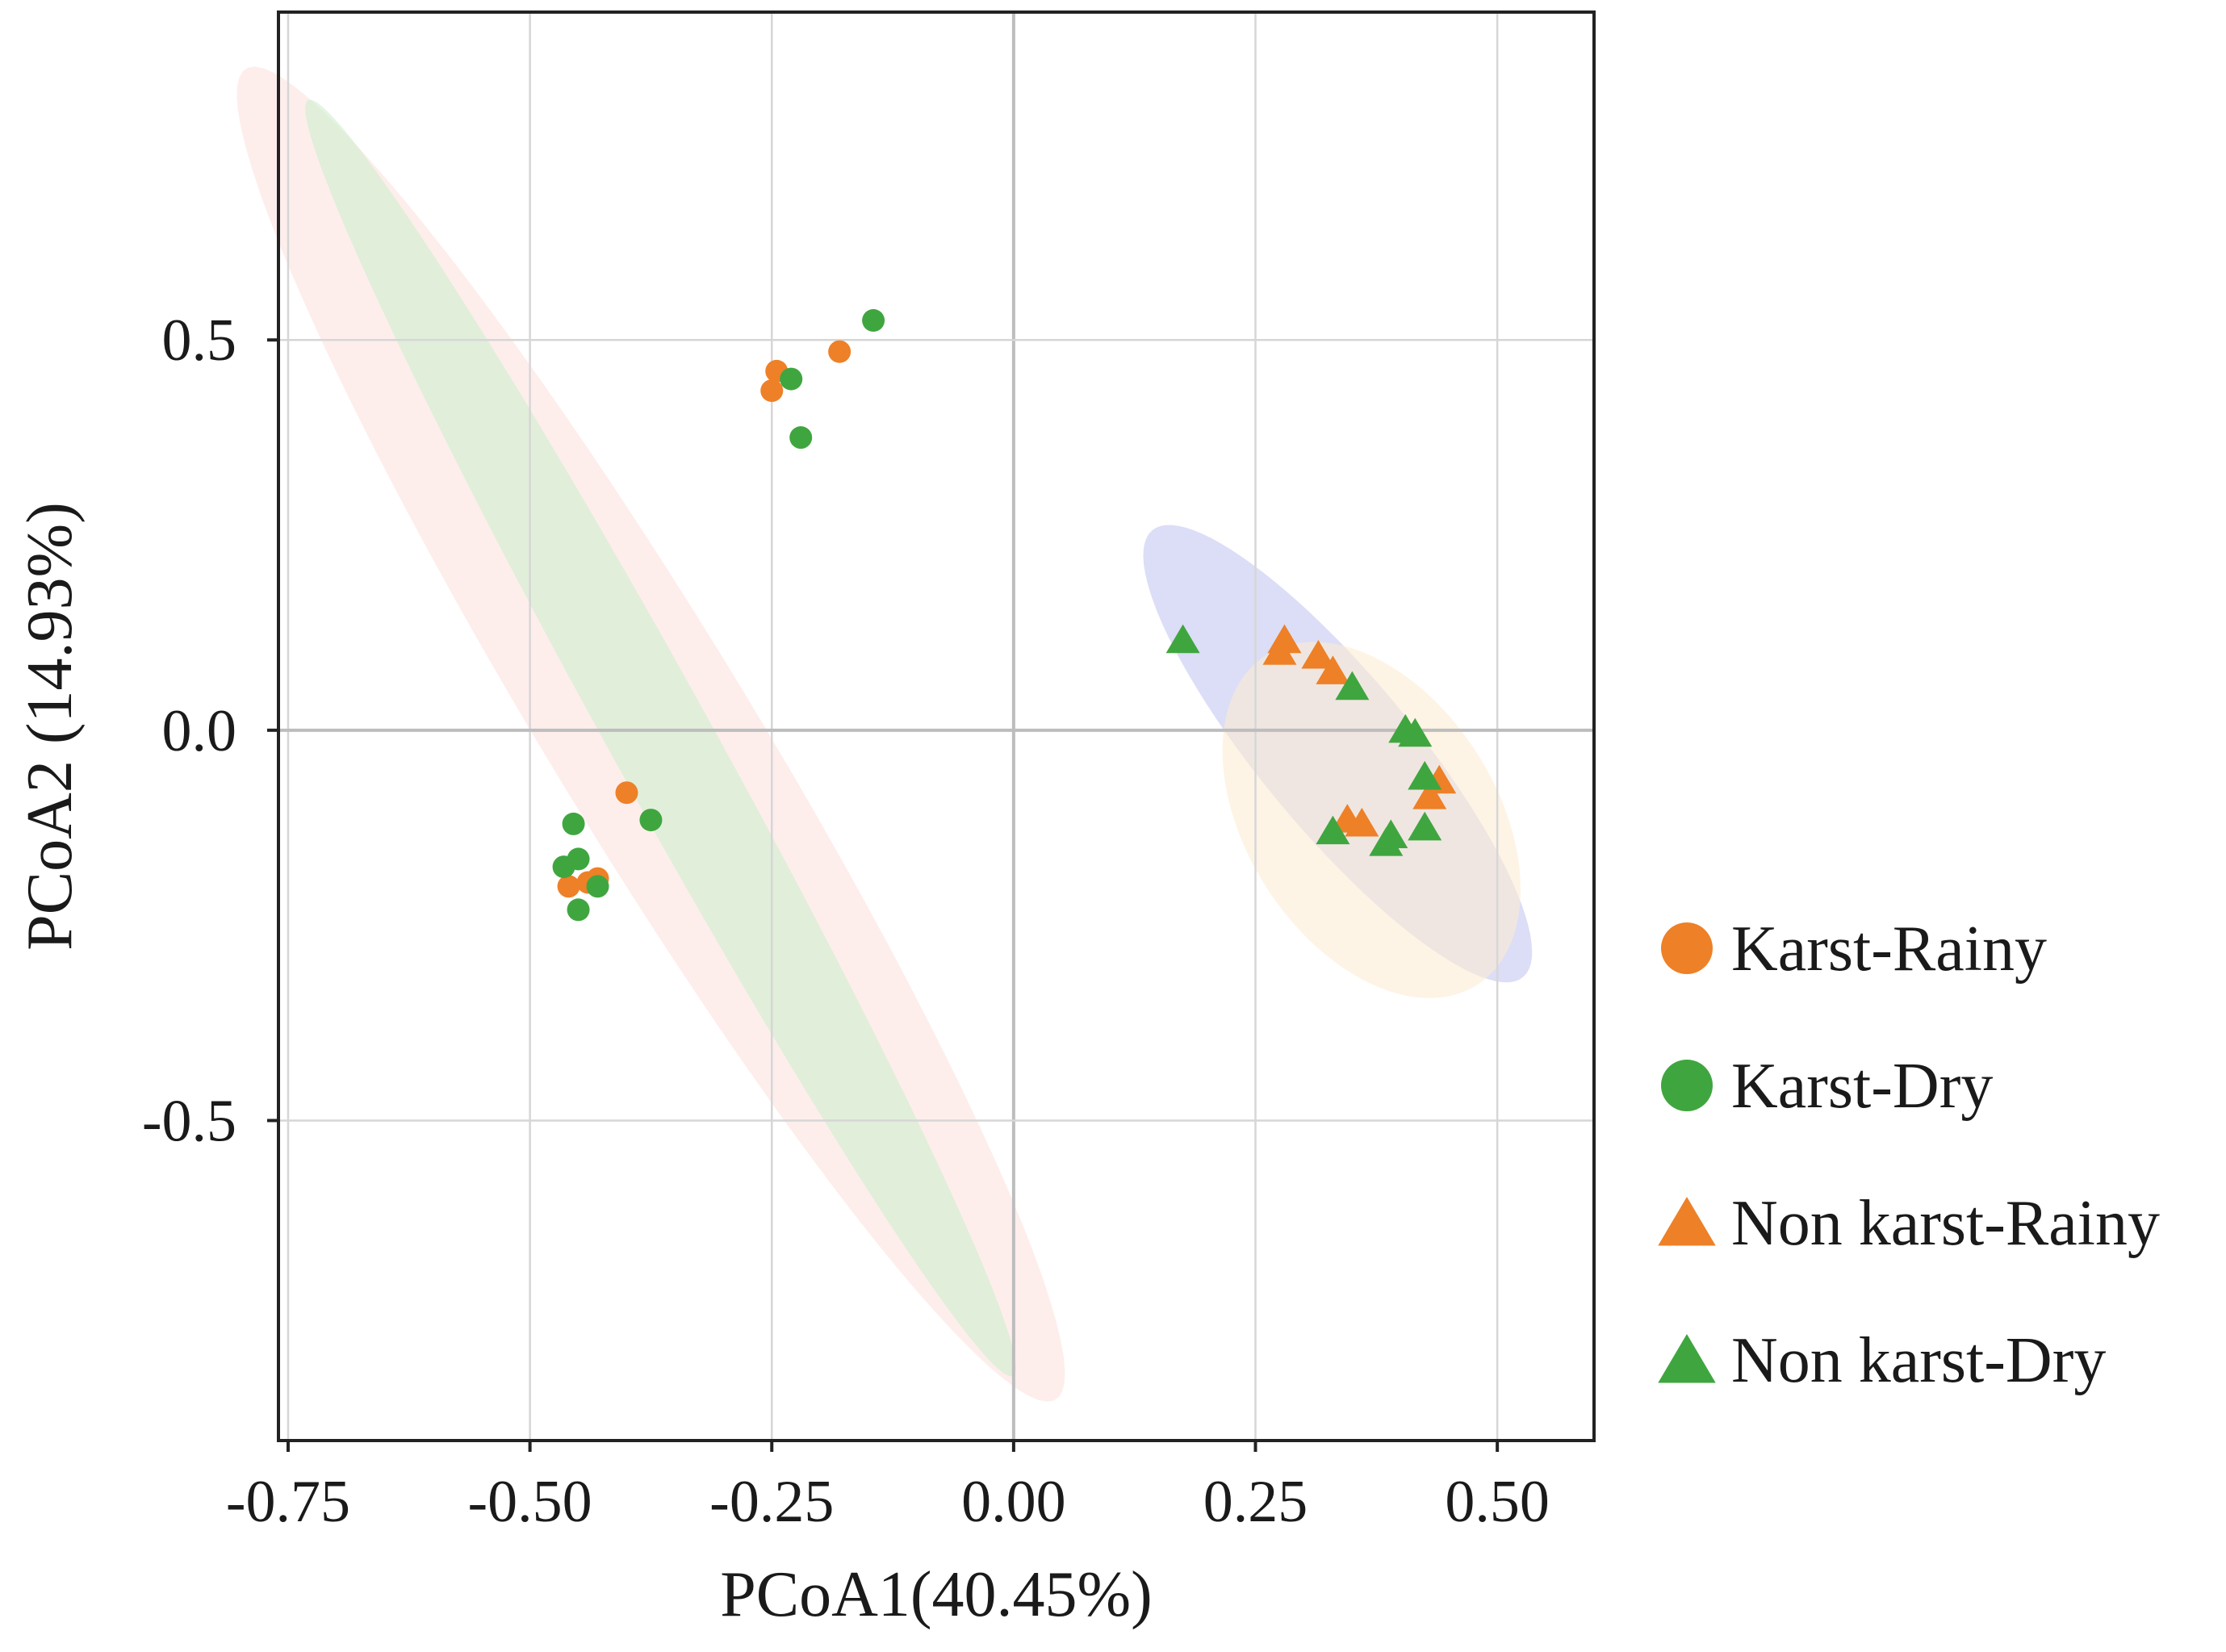  Describe the element at coordinates (1918, 1360) in the screenshot. I see `legend-label: Non karst-Dry` at that location.